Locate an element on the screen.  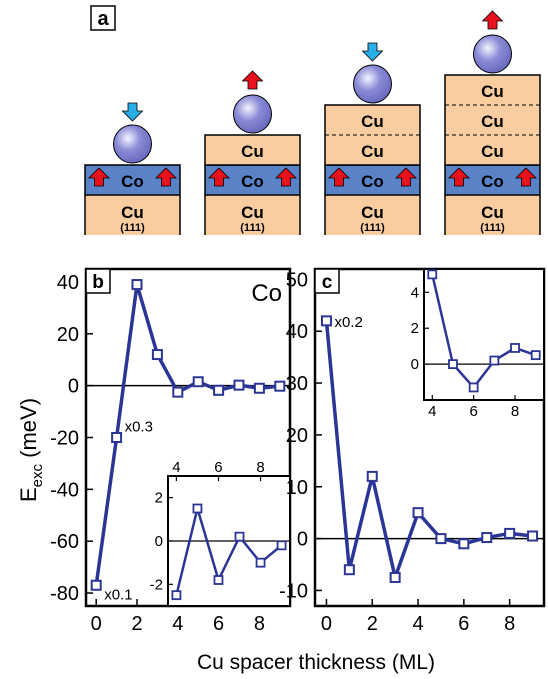
y-tick-label: -10 is located at coordinates (293, 591).